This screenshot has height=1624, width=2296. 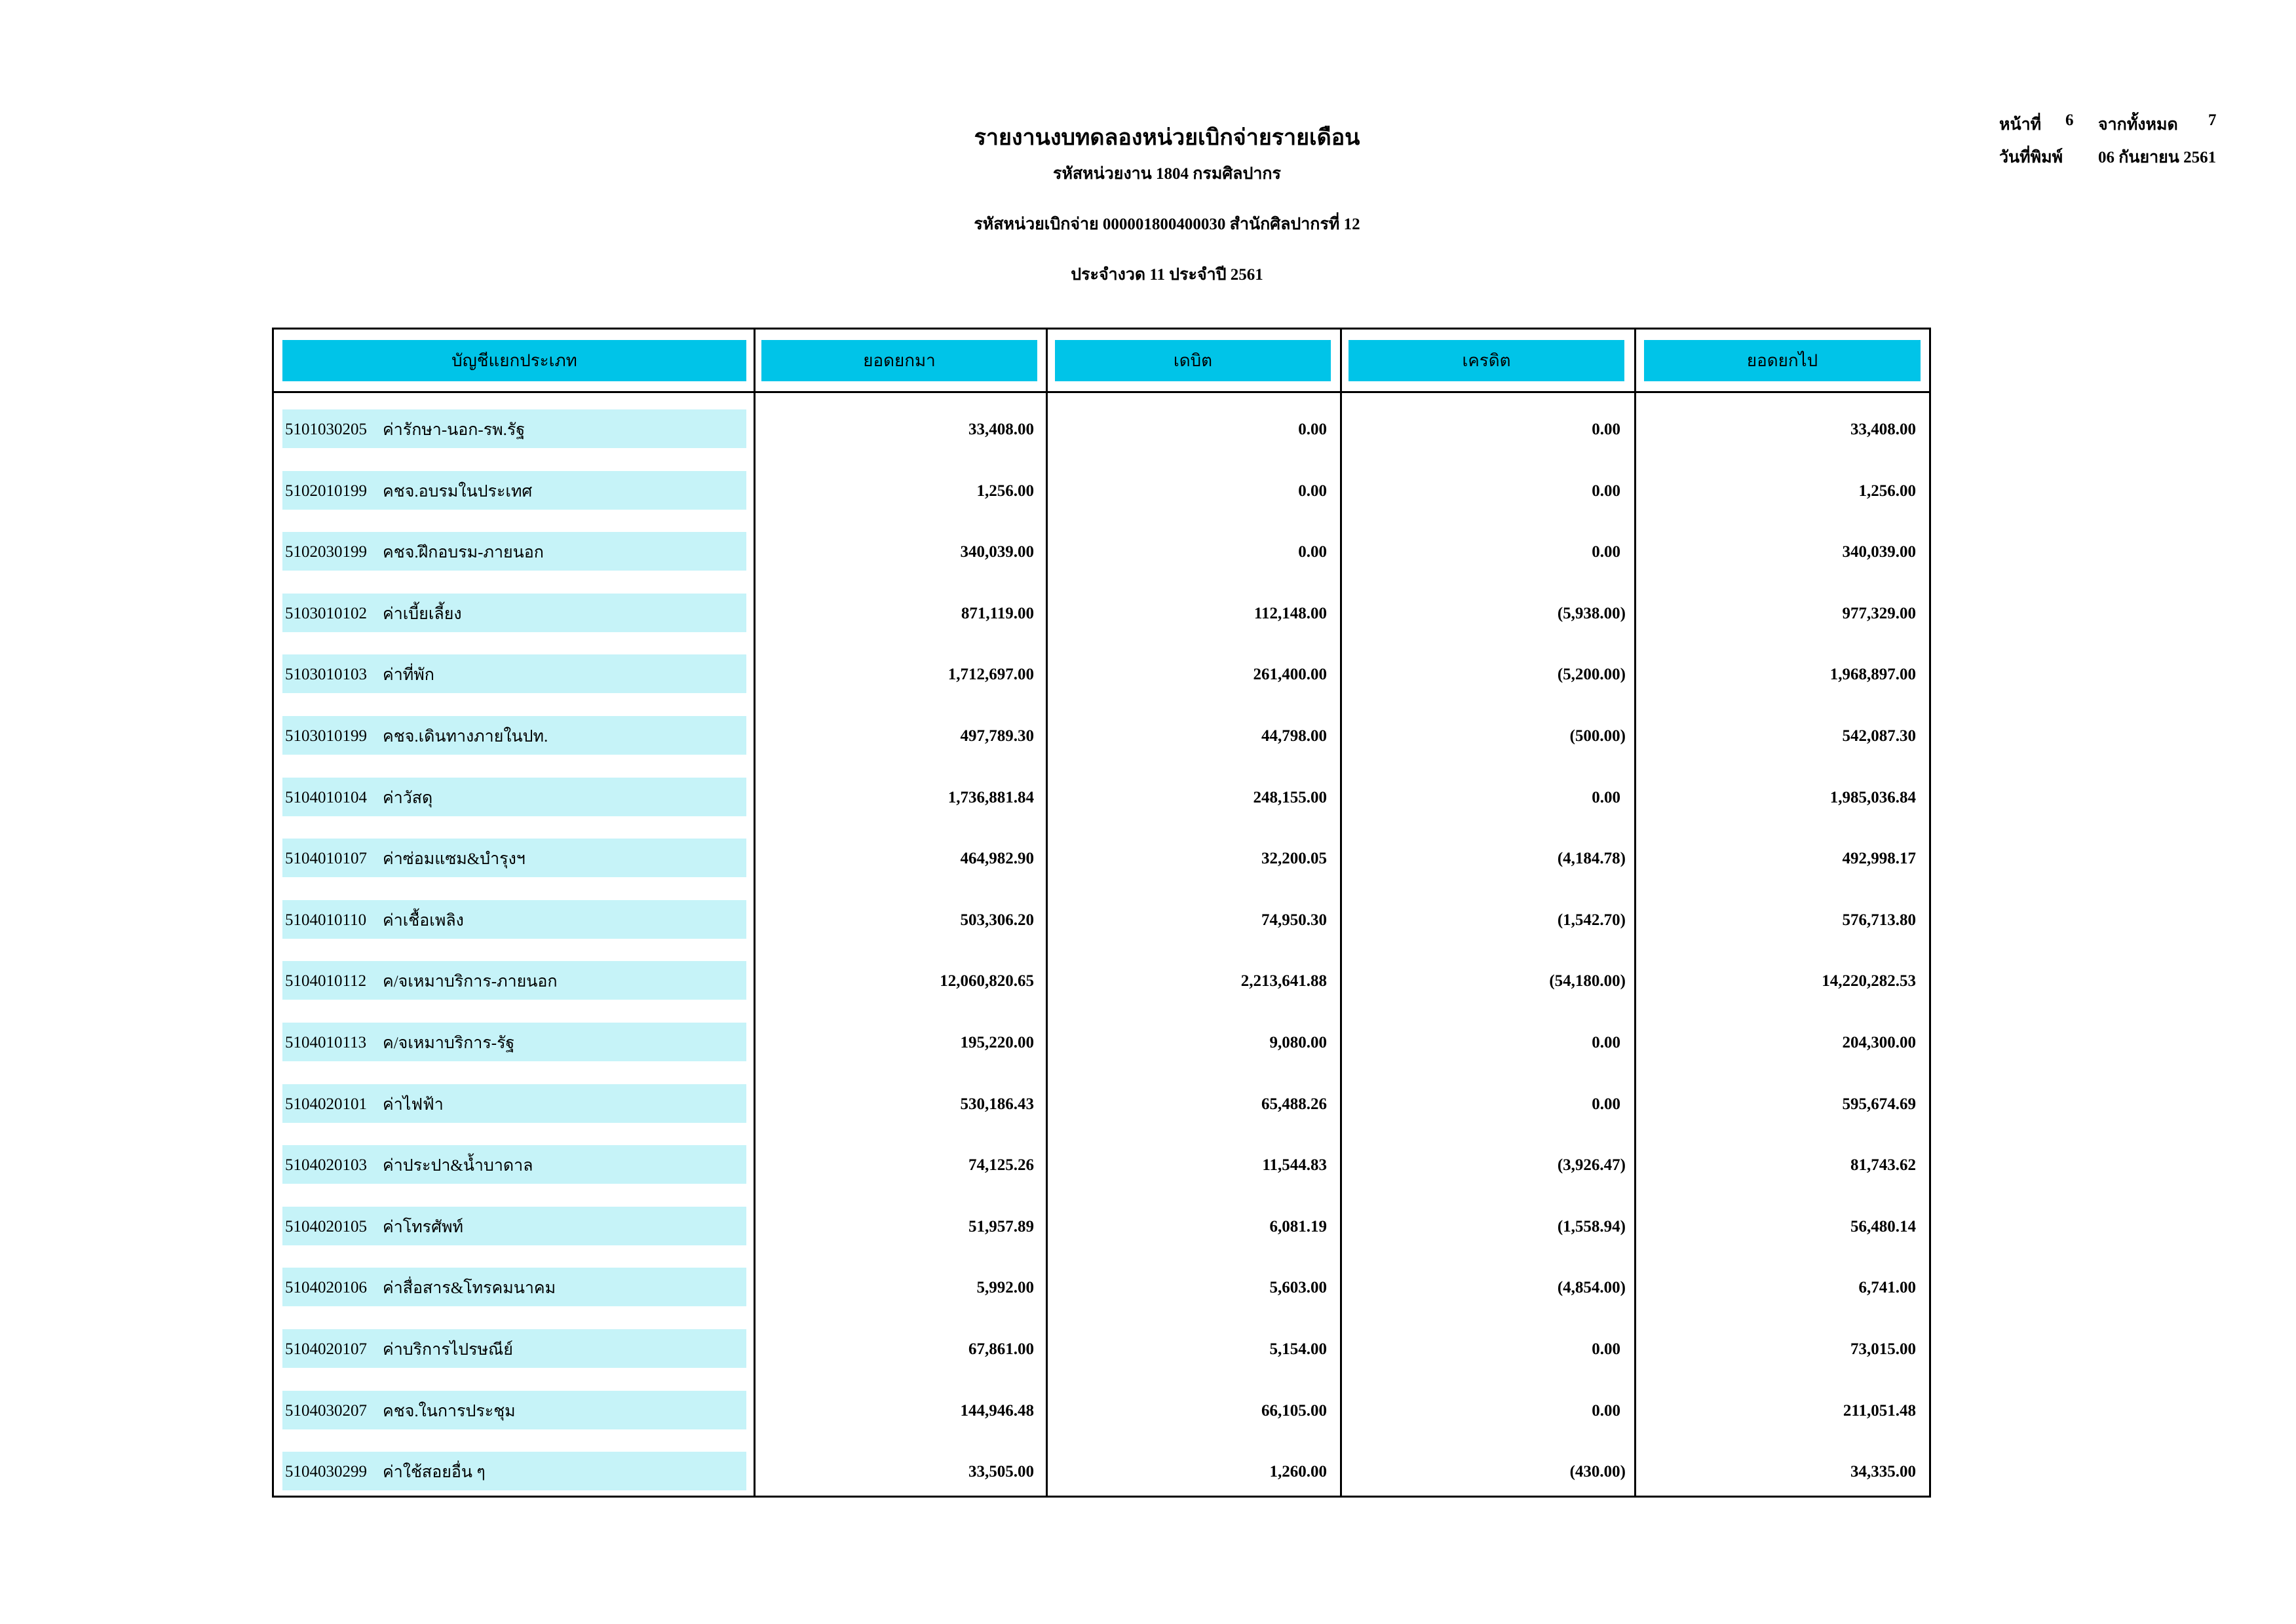 I want to click on amount: 5,603.00, so click(x=1298, y=1288).